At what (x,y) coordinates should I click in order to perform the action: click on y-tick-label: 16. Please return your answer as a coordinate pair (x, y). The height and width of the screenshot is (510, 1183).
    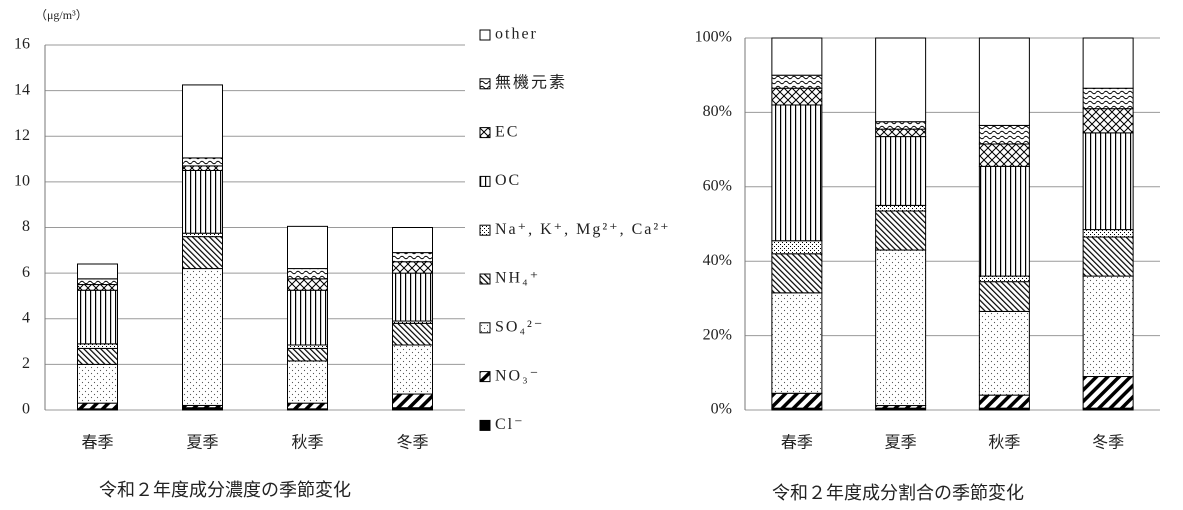
    Looking at the image, I should click on (22, 44).